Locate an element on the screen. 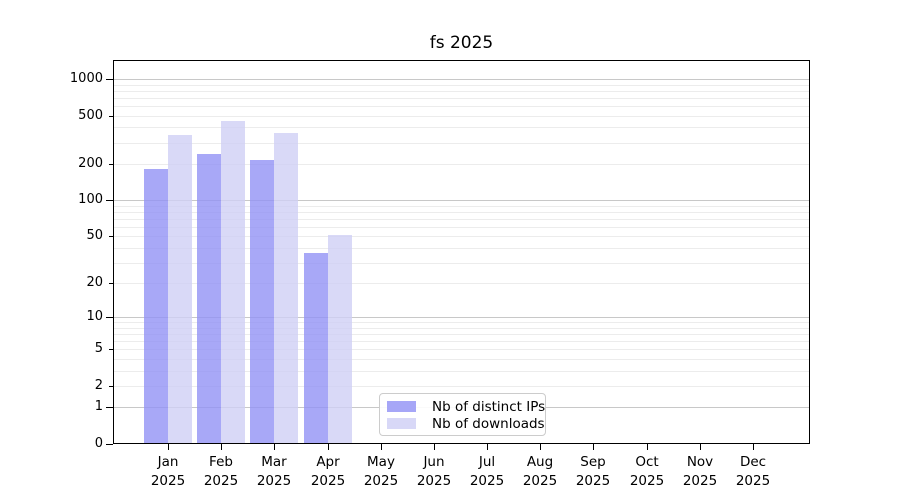 This screenshot has height=500, width=900. y-tick-label-5: 5 is located at coordinates (98, 348).